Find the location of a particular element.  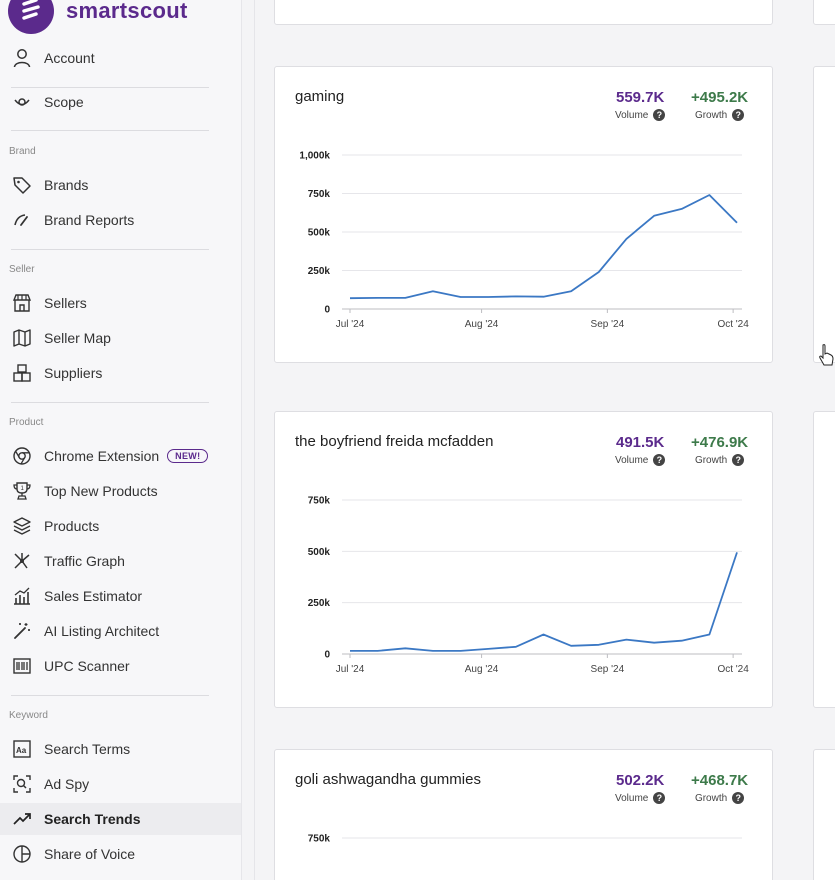

sidebar-item-account: Account is located at coordinates (120, 58).